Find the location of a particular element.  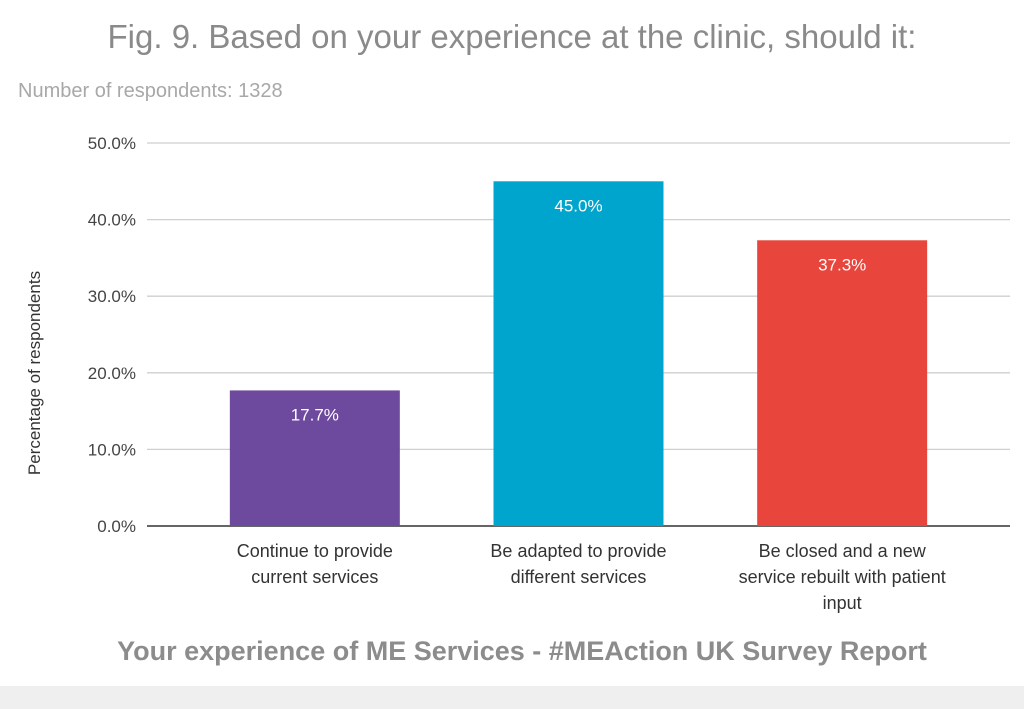

data-label: 37.3% is located at coordinates (842, 264).